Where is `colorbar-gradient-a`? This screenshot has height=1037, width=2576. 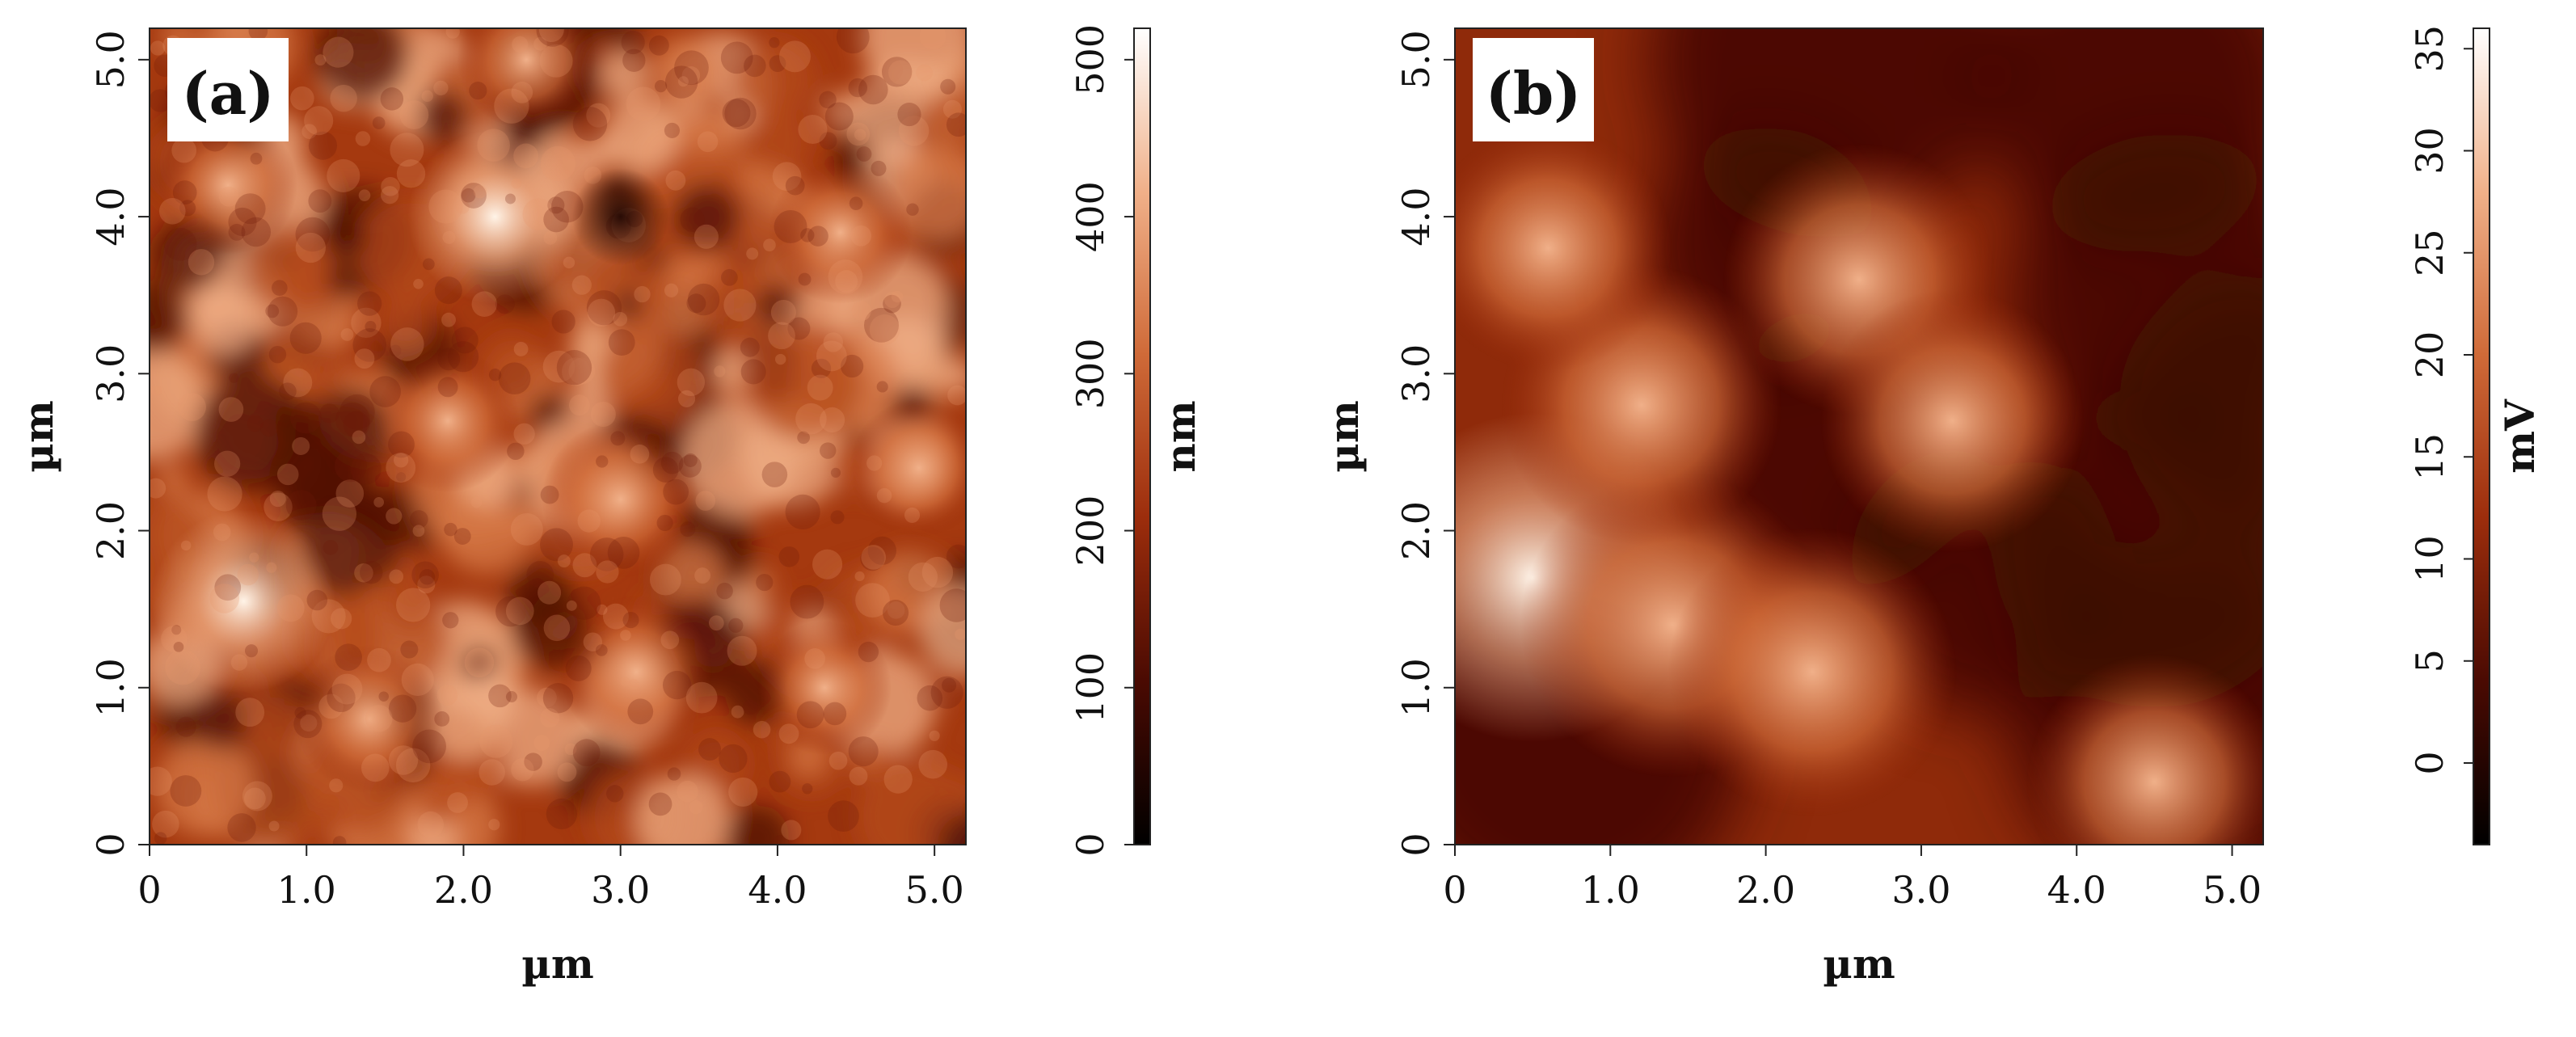
colorbar-gradient-a is located at coordinates (1142, 436).